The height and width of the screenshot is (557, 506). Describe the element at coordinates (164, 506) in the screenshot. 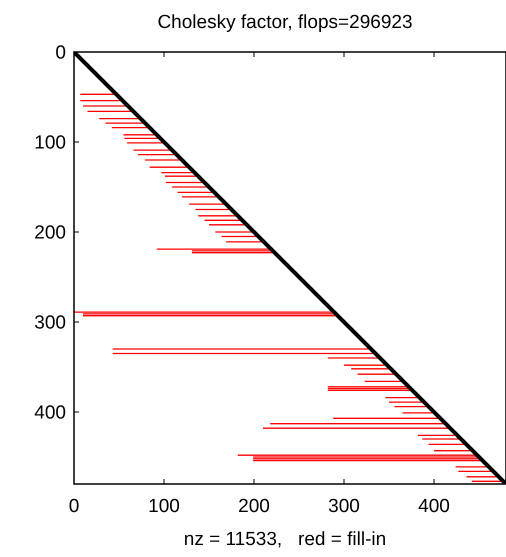

I see `x-tick-label: 100` at that location.